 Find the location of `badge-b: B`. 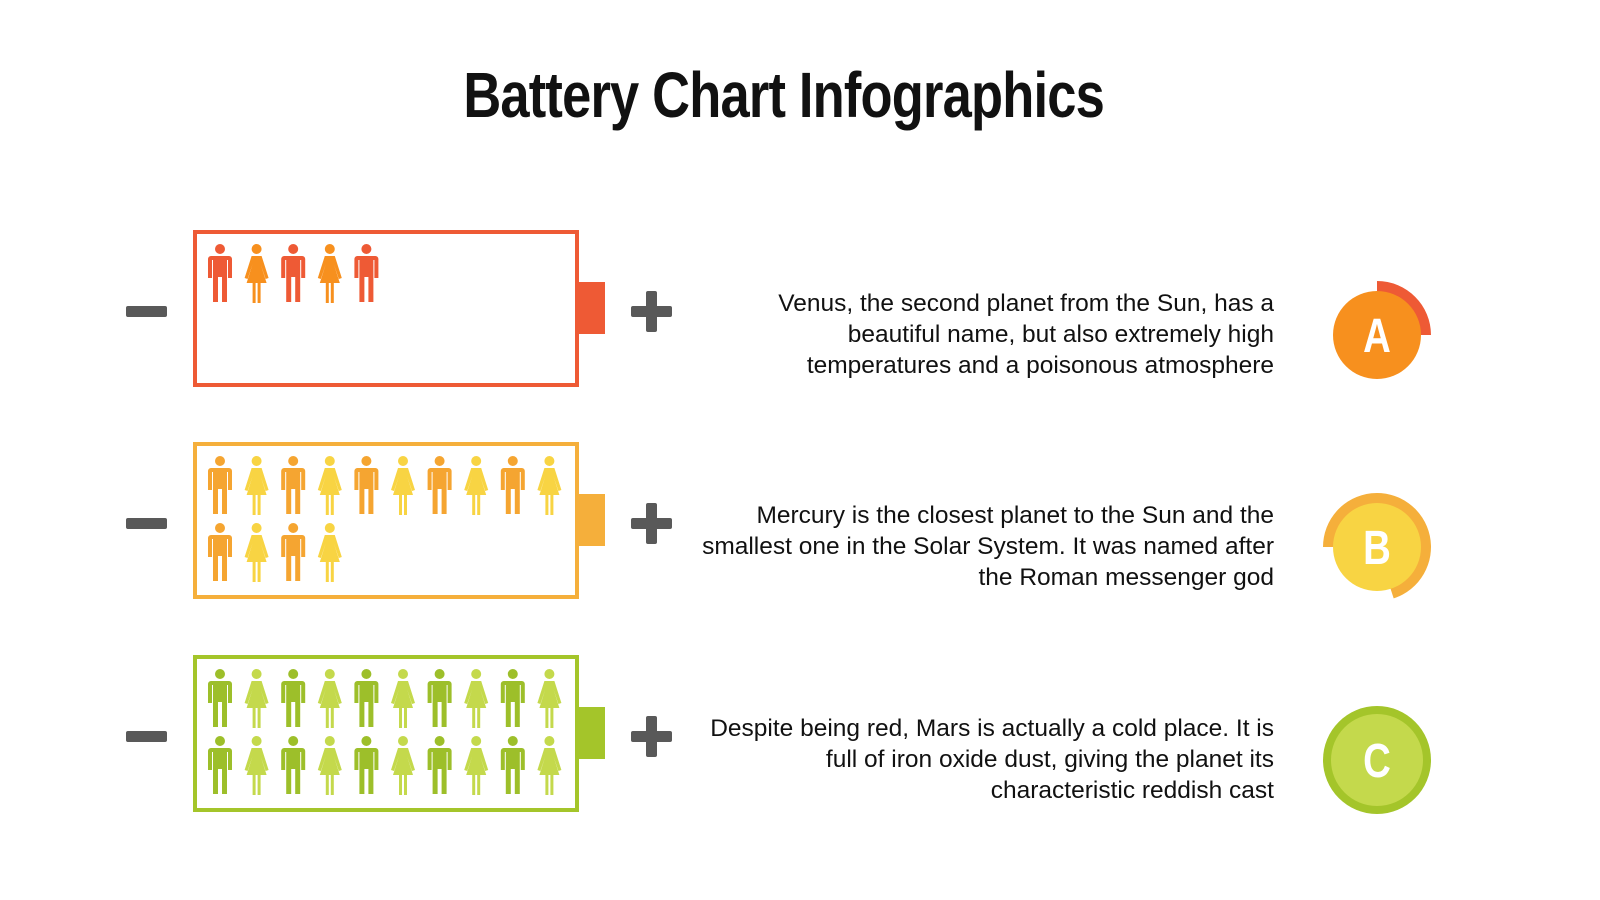

badge-b: B is located at coordinates (1377, 546).